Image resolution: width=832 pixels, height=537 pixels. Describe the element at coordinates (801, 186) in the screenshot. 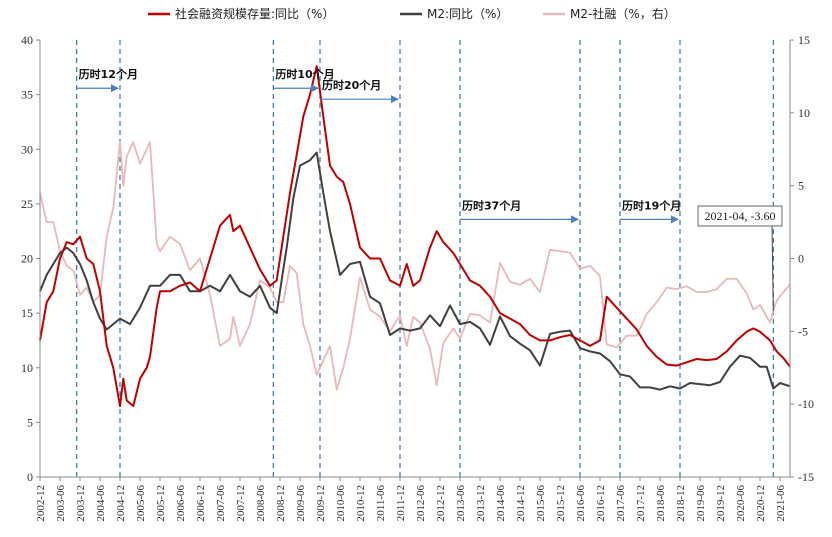

I see `y-right-tick-label-4: 5` at that location.